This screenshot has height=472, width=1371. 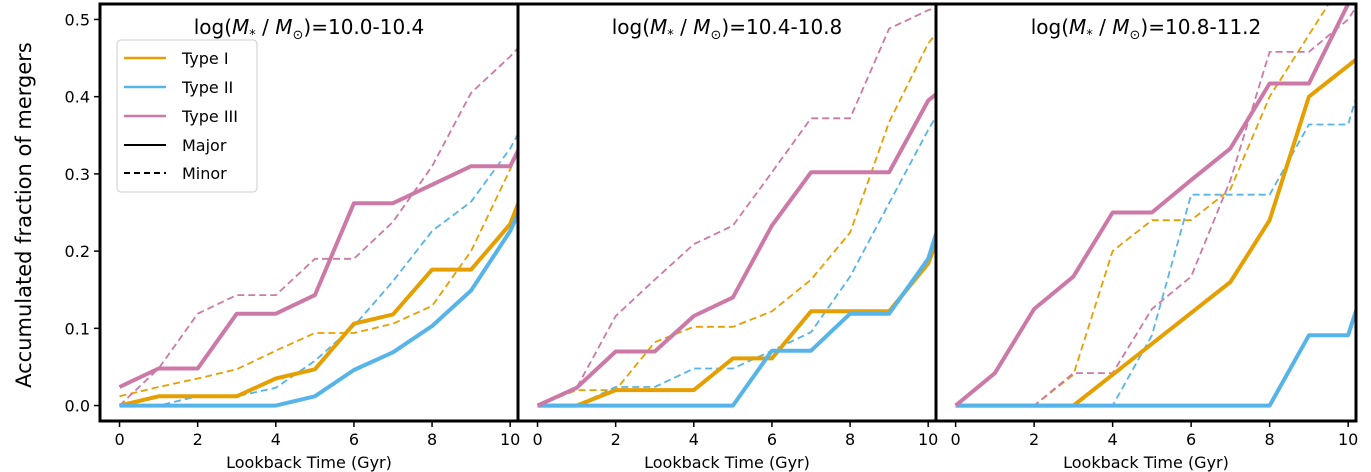 I want to click on y-tick-label: 0.3, so click(x=77, y=174).